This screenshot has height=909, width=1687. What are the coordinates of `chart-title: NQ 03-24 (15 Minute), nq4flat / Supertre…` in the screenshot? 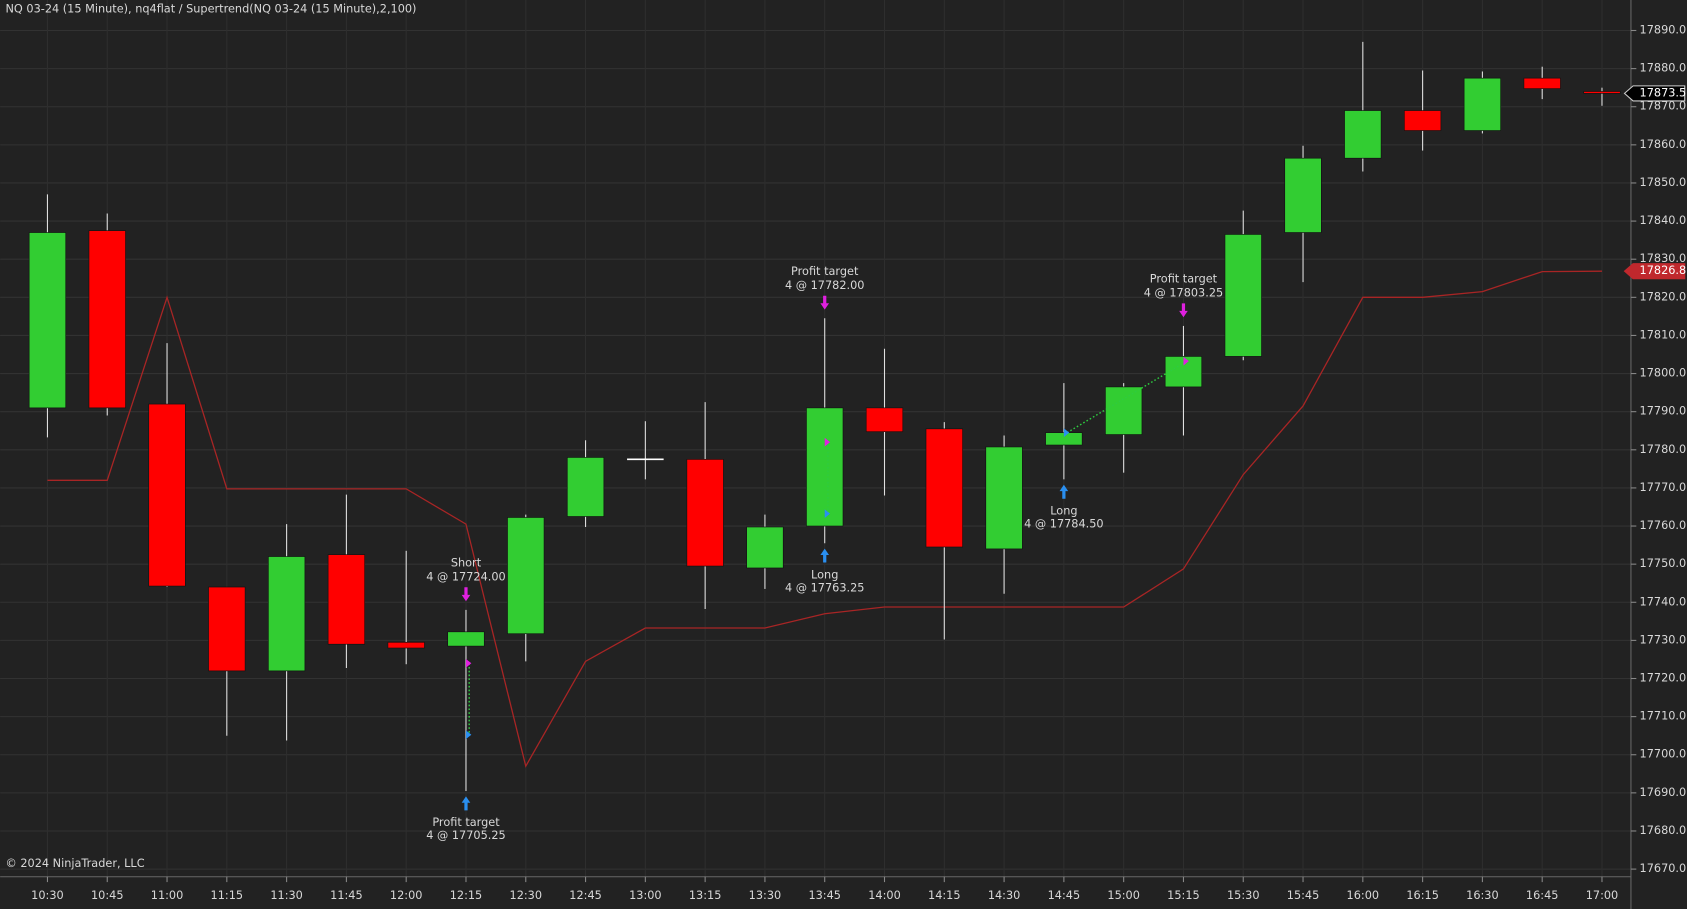 It's located at (210, 9).